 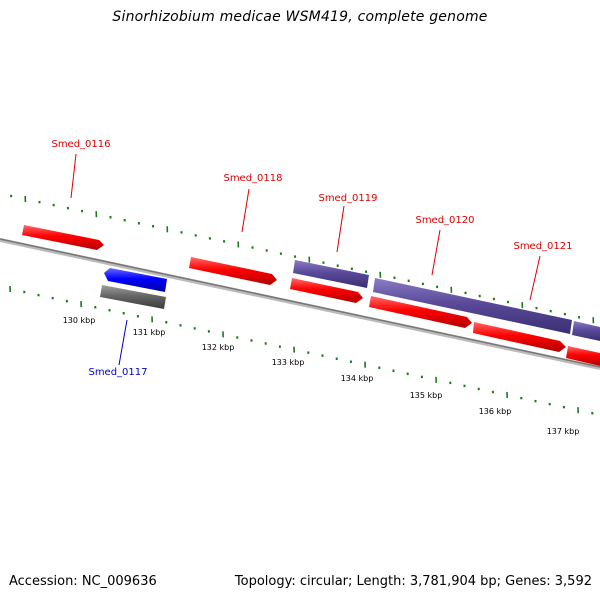 I want to click on scale-label-130kbp: 130 kbp, so click(x=79, y=320).